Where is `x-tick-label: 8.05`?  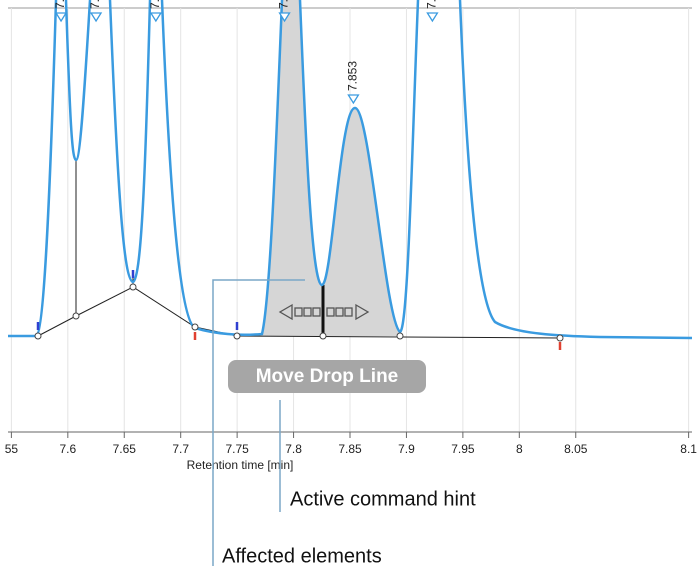
x-tick-label: 8.05 is located at coordinates (576, 449).